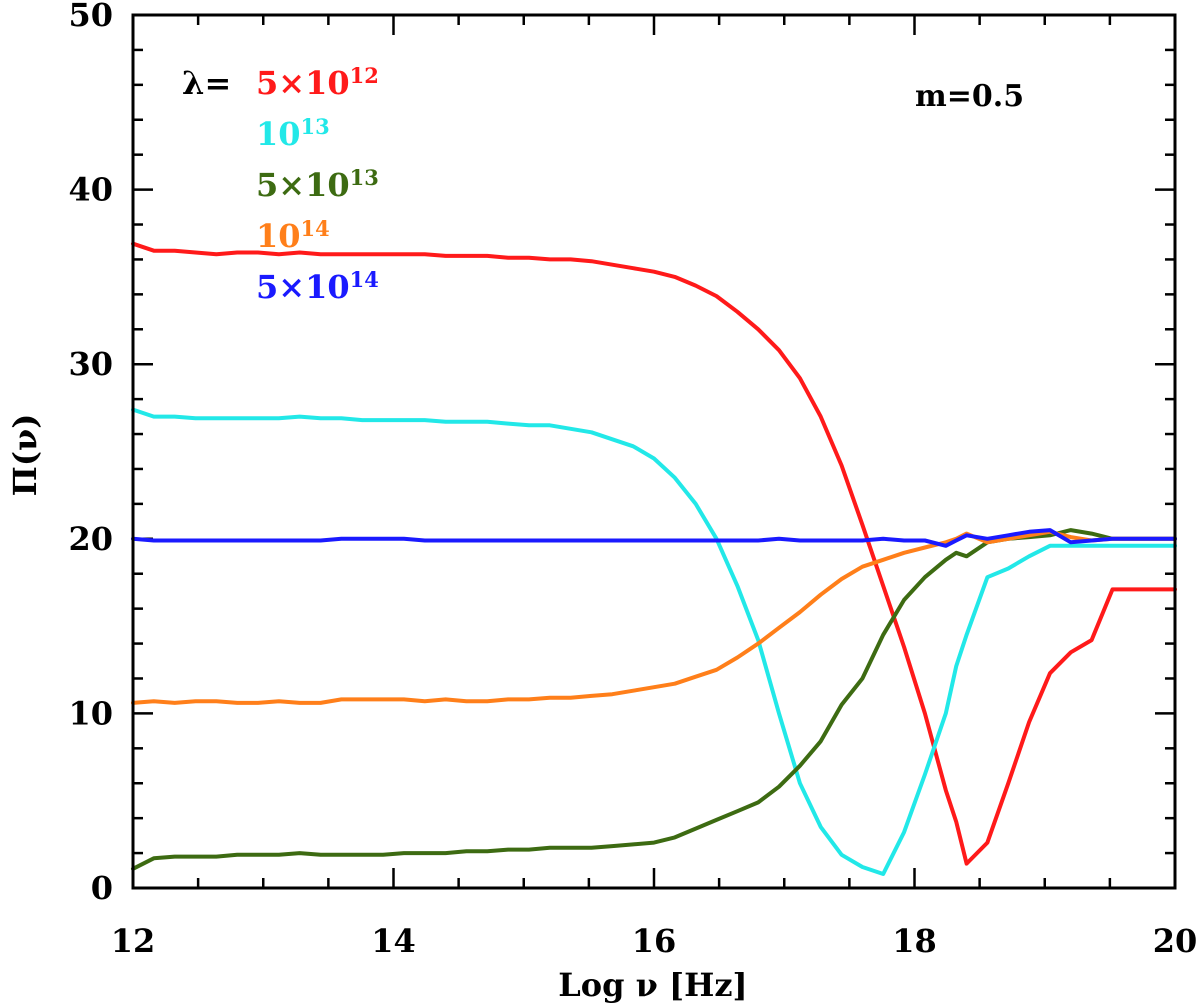 This screenshot has height=1006, width=1200. I want to click on y-tick-label: 0, so click(102, 888).